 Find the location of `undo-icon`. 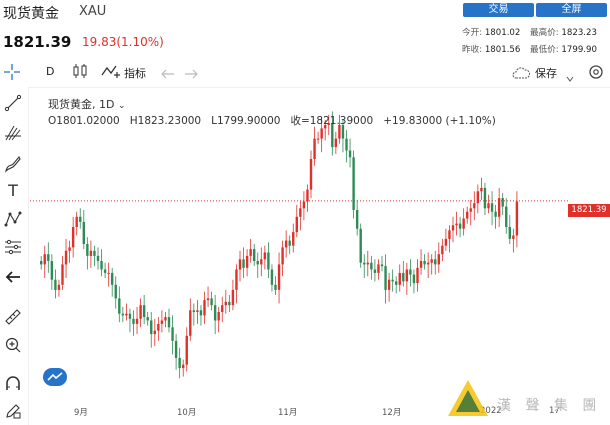

undo-icon is located at coordinates (168, 72).